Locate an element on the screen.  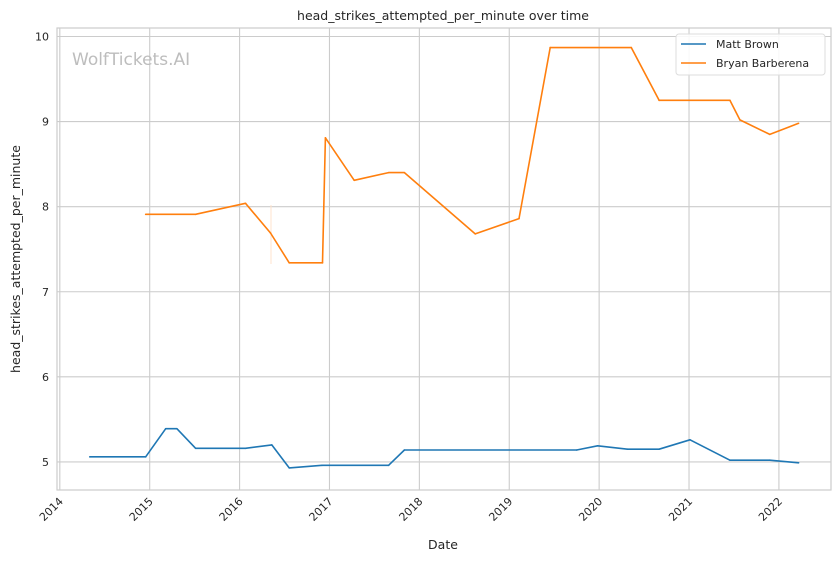
y-tick-label: 6 is located at coordinates (45, 377).